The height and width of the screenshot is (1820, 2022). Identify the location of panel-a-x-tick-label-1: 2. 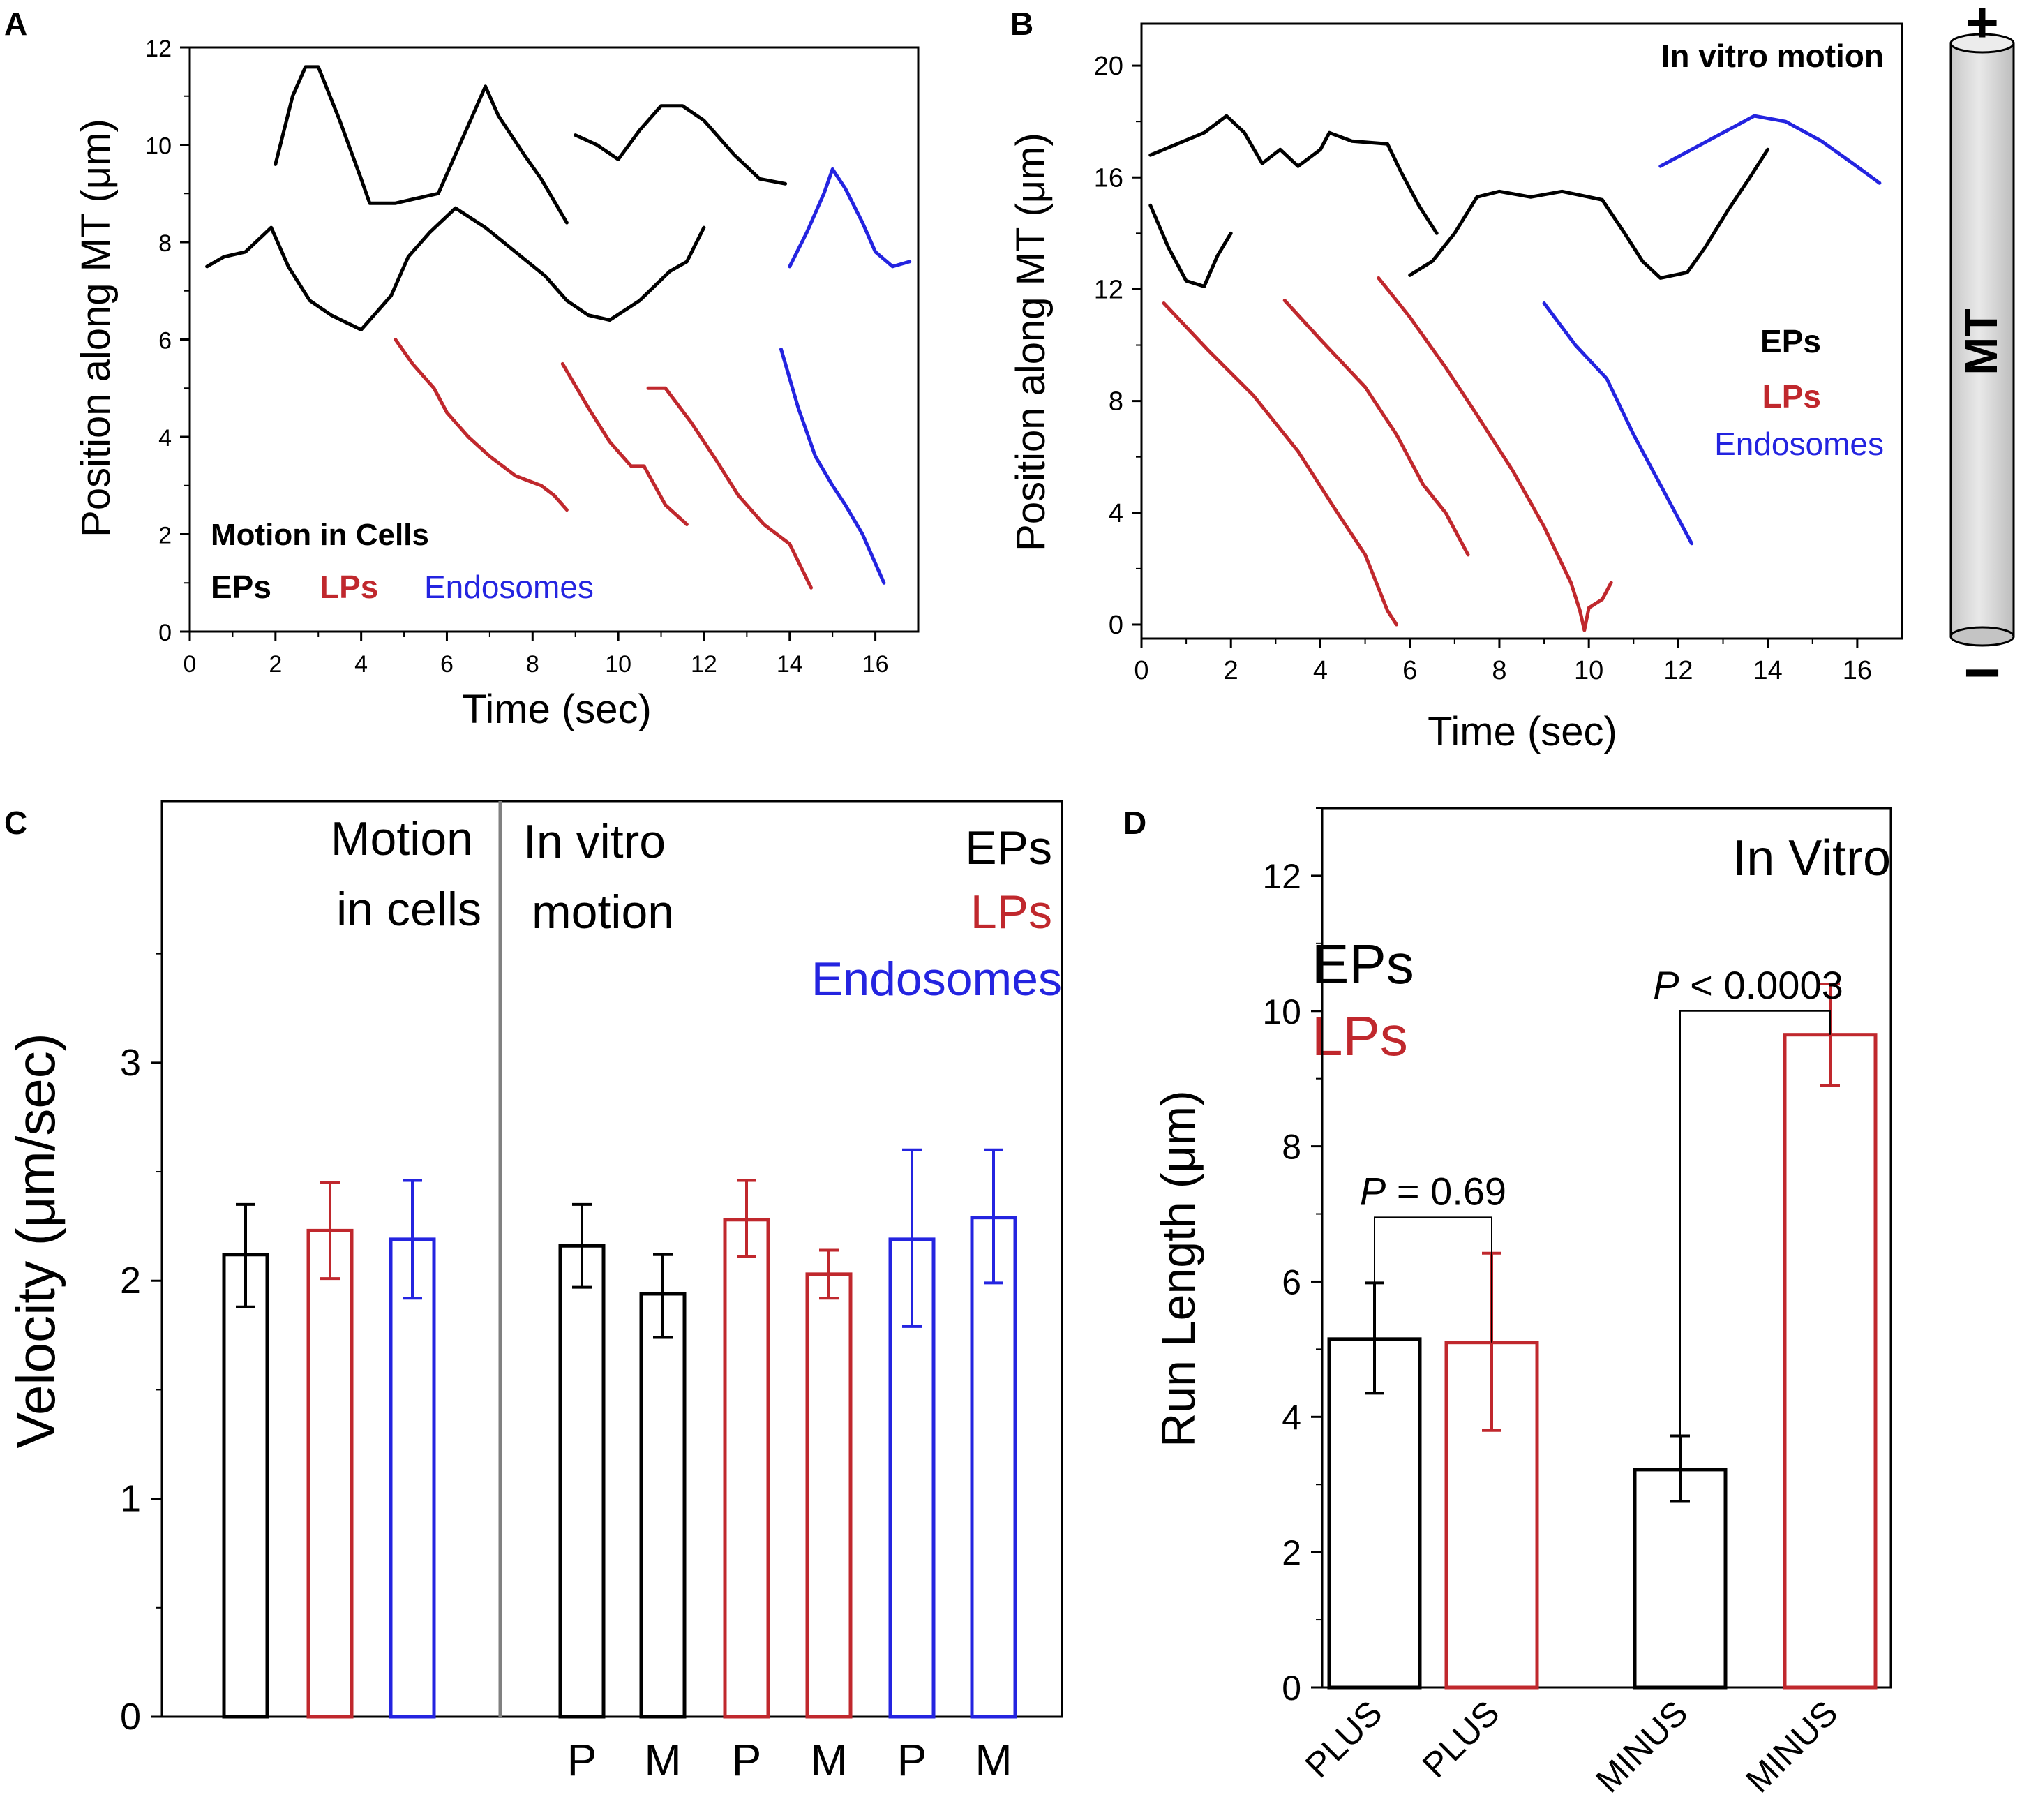
(276, 664).